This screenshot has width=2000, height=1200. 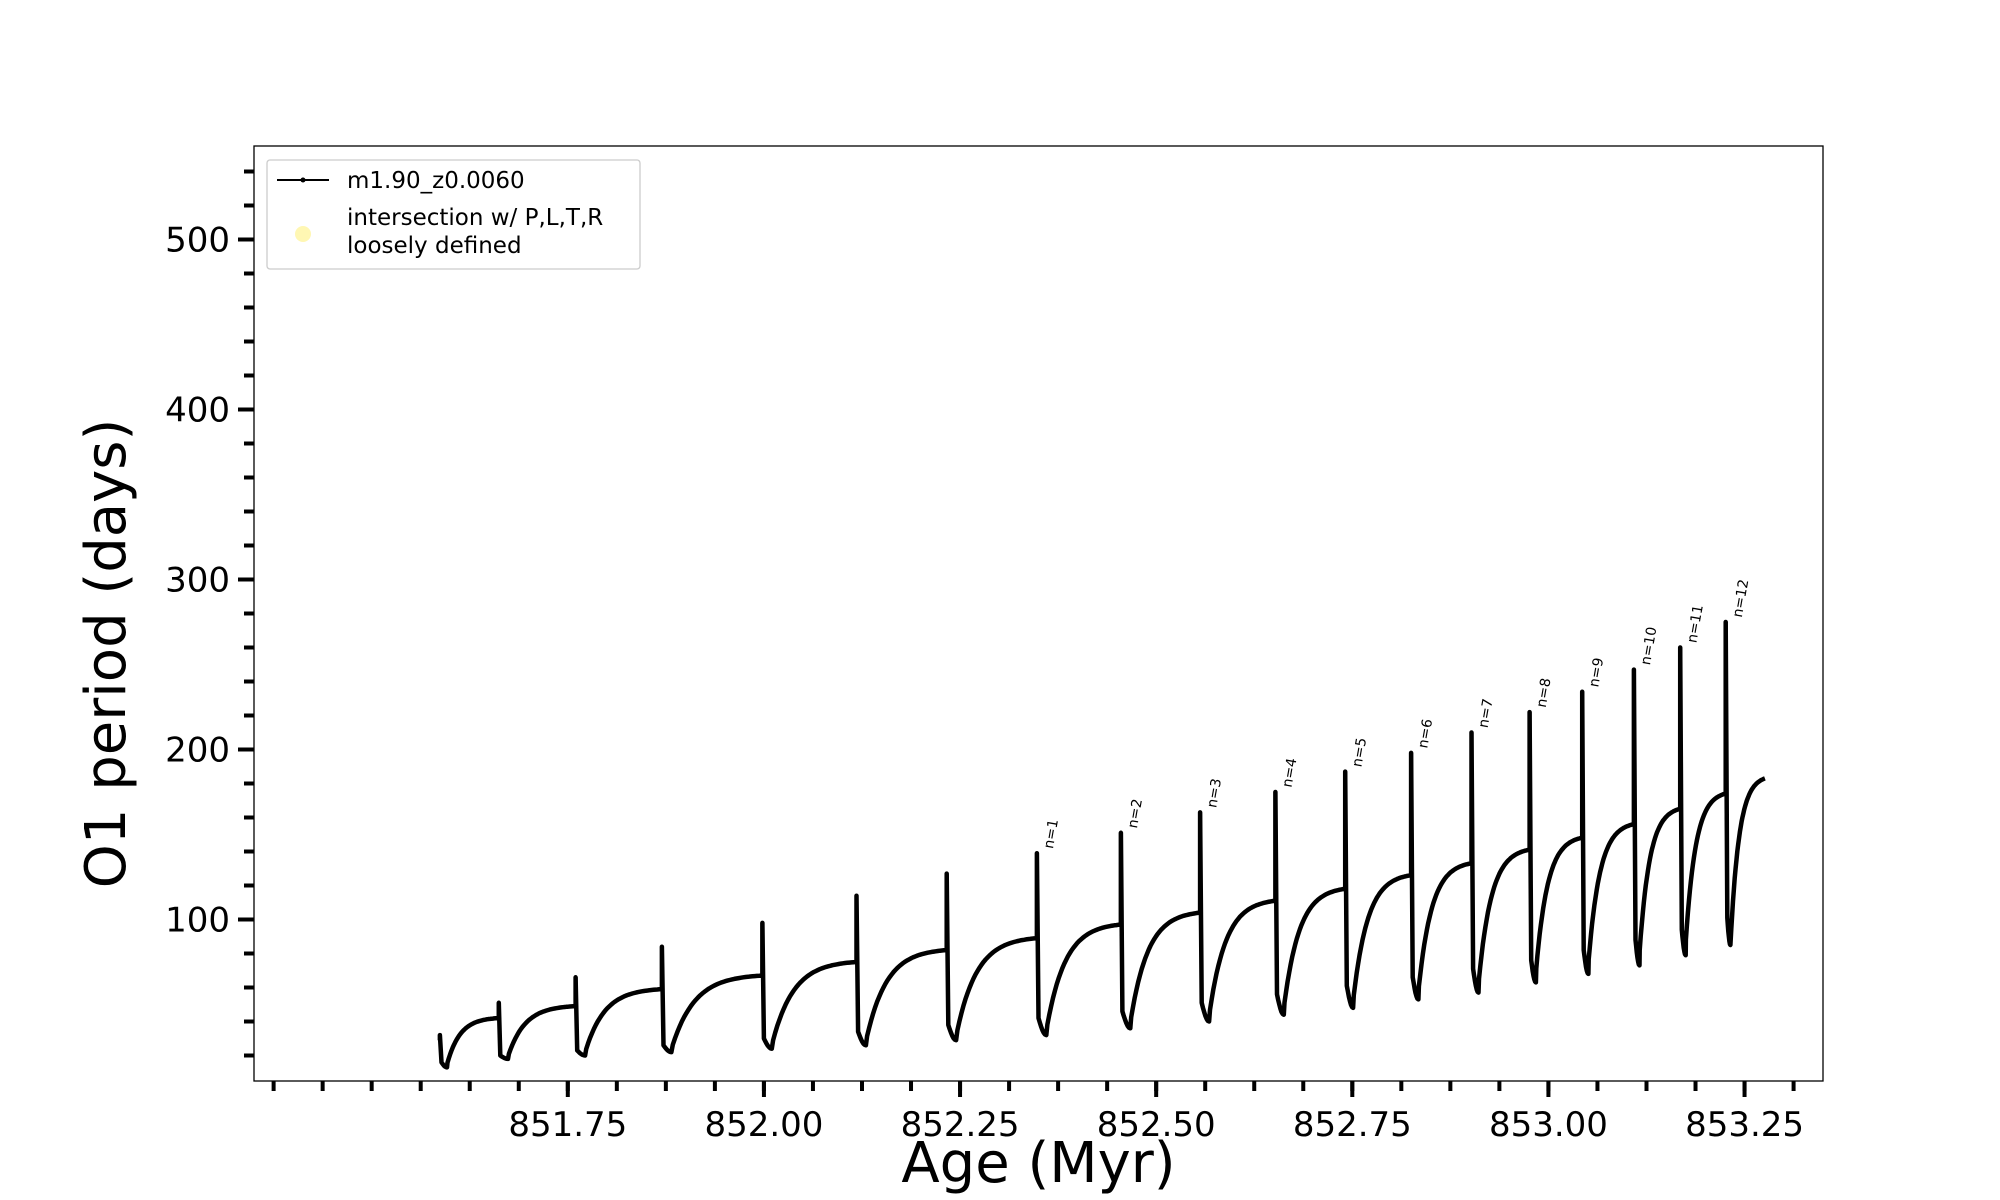 What do you see at coordinates (1396, 714) in the screenshot?
I see `annotation-layer: n=1 n=2 n=3 n=4 n=5 n=6 n=7 n=8 n=9 n=10 n=11 n=12` at bounding box center [1396, 714].